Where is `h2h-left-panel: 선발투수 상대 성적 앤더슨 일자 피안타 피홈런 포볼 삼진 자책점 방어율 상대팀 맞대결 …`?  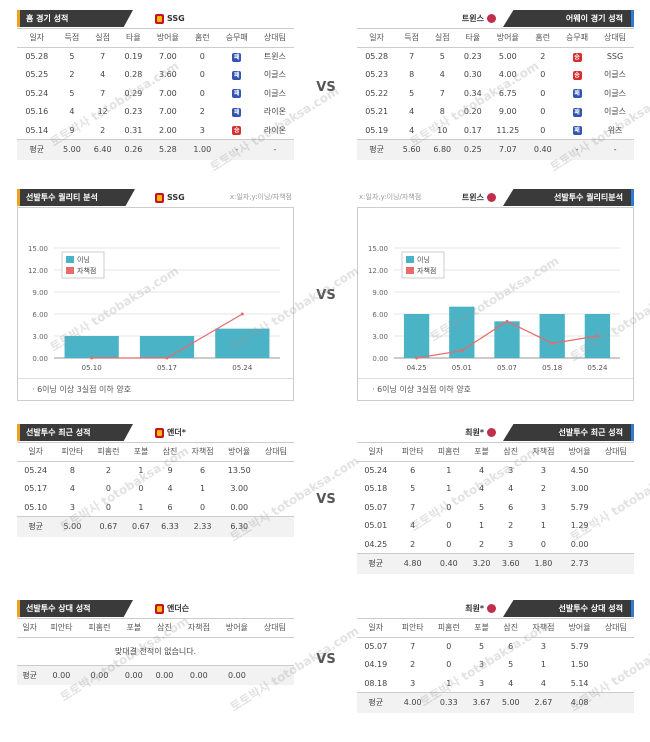
h2h-left-panel: 선발투수 상대 성적 앤더슨 일자 피안타 피홈런 포볼 삼진 자책점 방어율 상대팀 맞대결 … is located at coordinates (155, 647).